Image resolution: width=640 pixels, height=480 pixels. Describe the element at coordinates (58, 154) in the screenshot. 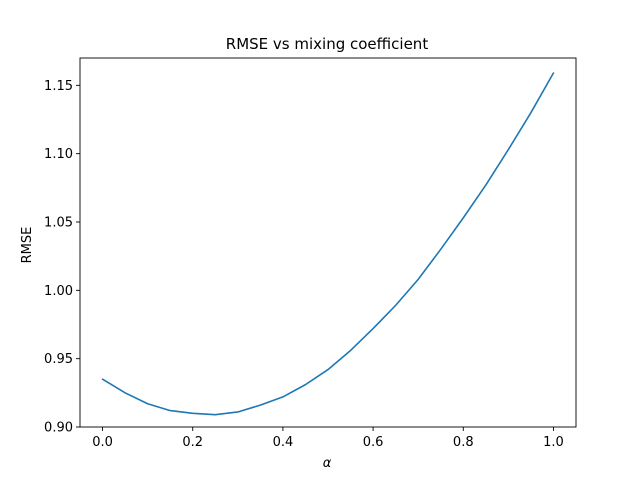

I see `y-tick-label: 1.10` at that location.